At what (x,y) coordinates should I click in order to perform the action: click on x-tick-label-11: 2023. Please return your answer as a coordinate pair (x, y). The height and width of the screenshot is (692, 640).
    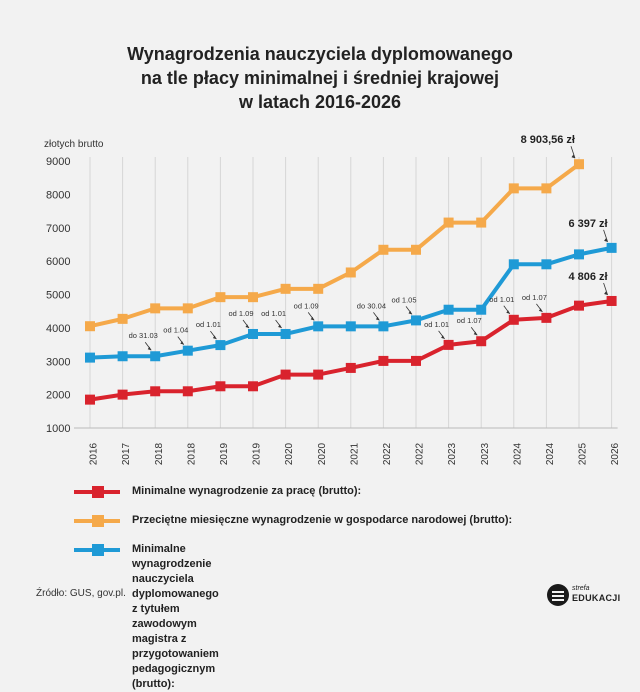
    Looking at the image, I should click on (452, 453).